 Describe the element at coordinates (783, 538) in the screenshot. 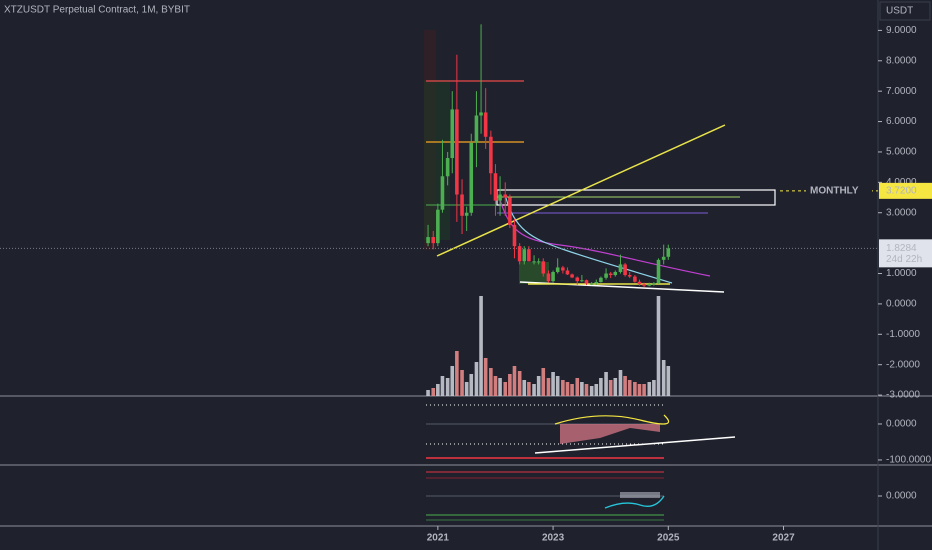

I see `x-tick-label: 2027` at that location.